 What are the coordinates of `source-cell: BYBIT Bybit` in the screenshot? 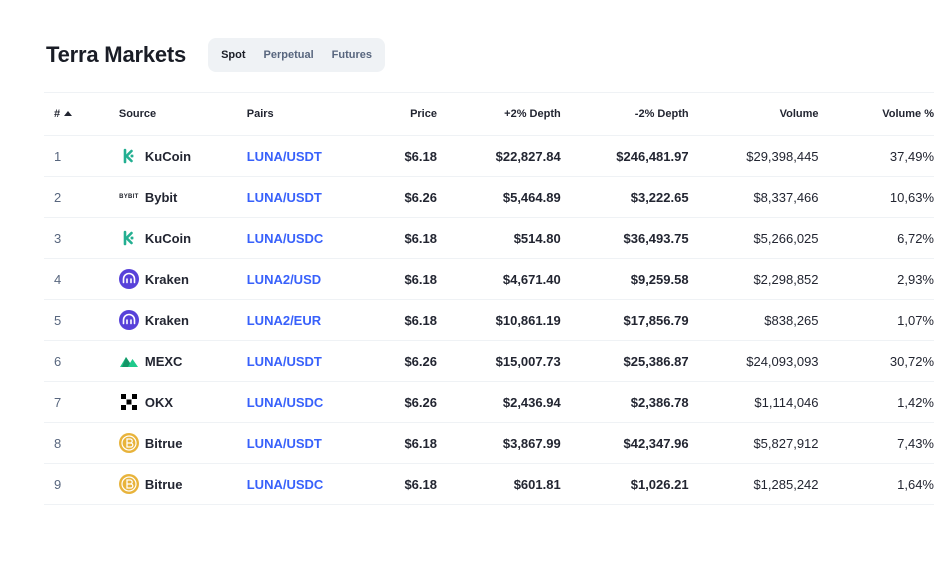 It's located at (182, 197).